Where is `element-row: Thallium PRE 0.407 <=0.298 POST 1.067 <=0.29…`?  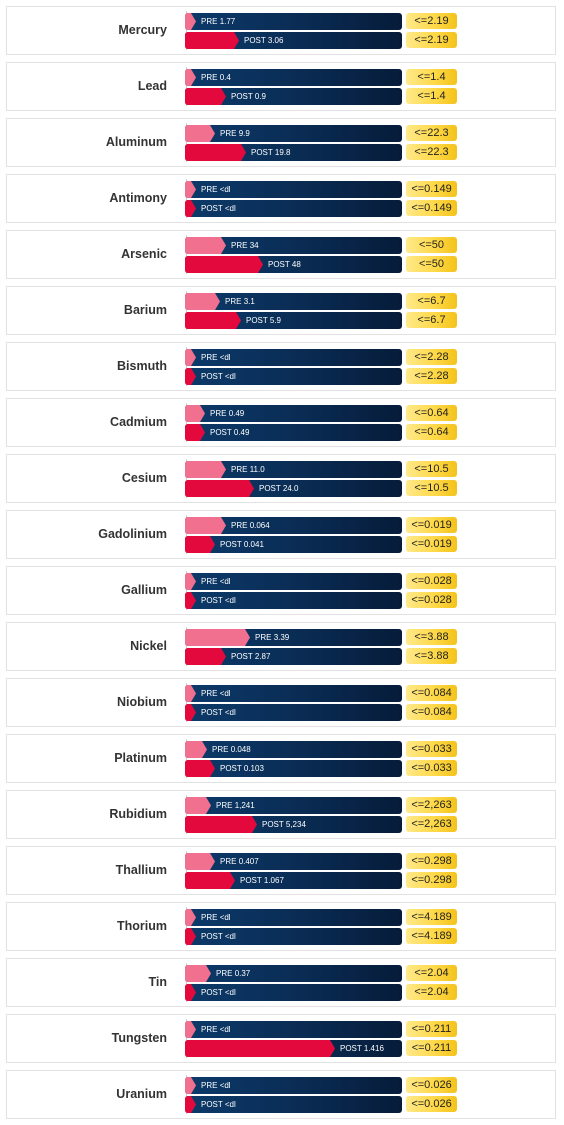
element-row: Thallium PRE 0.407 <=0.298 POST 1.067 <=0.29… is located at coordinates (281, 870).